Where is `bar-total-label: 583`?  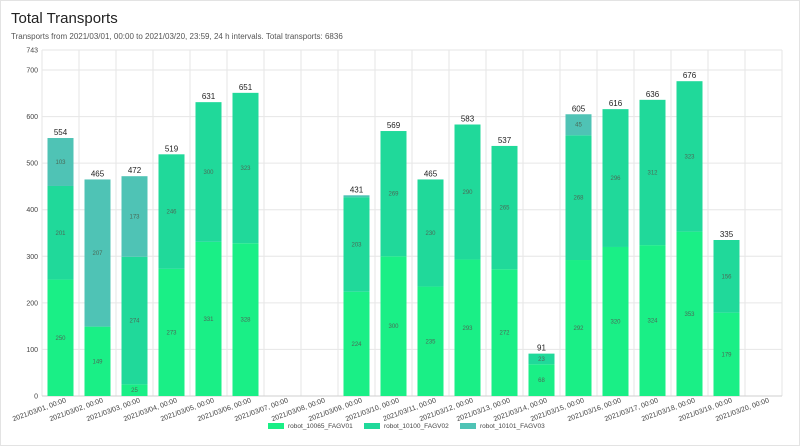
bar-total-label: 583 is located at coordinates (468, 119).